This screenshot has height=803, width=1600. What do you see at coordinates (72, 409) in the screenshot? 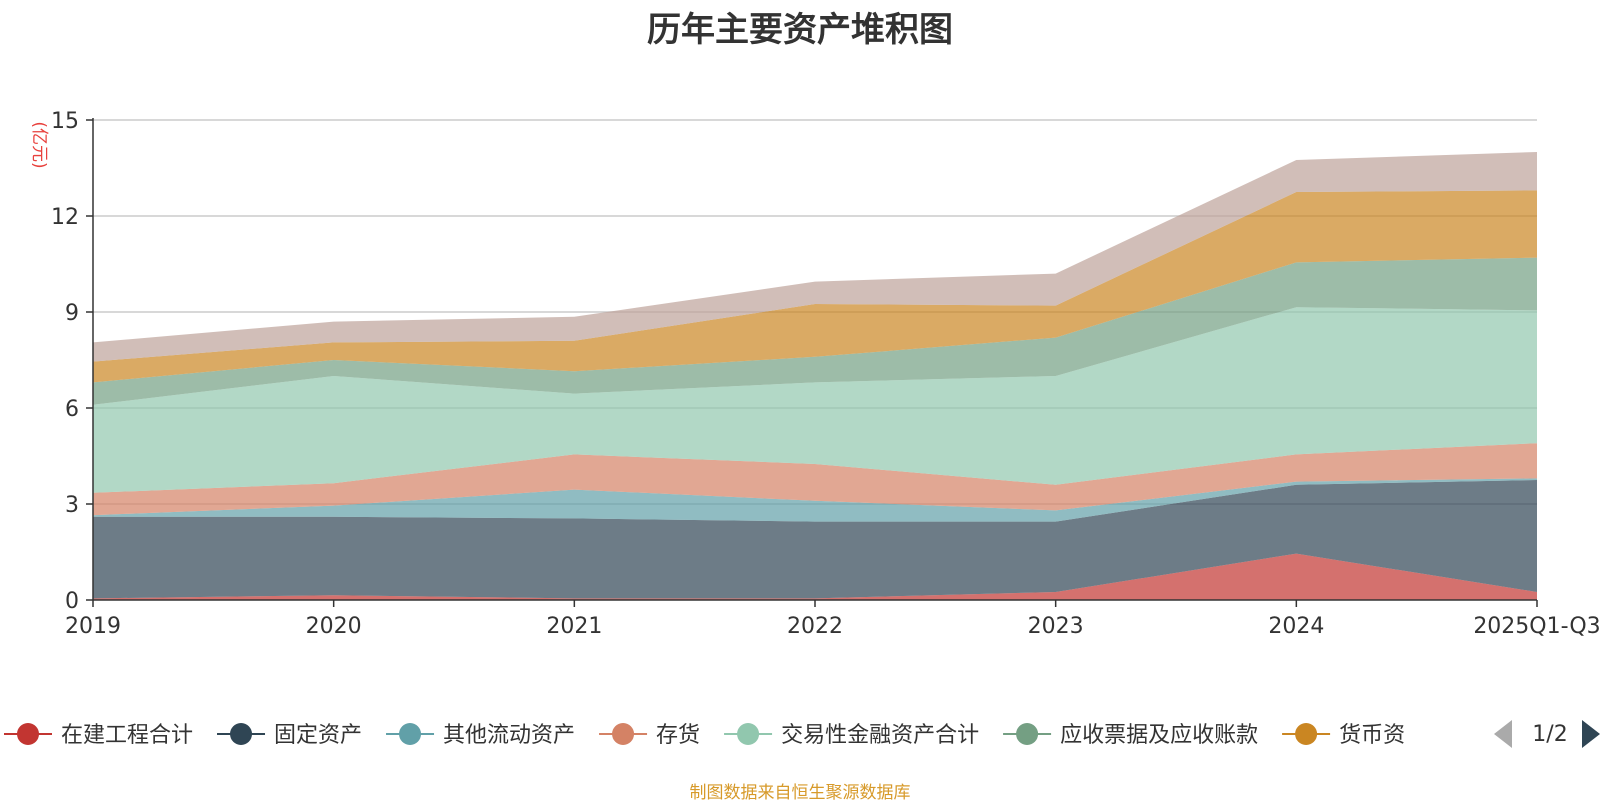
I see `y-tick-label: 6` at bounding box center [72, 409].